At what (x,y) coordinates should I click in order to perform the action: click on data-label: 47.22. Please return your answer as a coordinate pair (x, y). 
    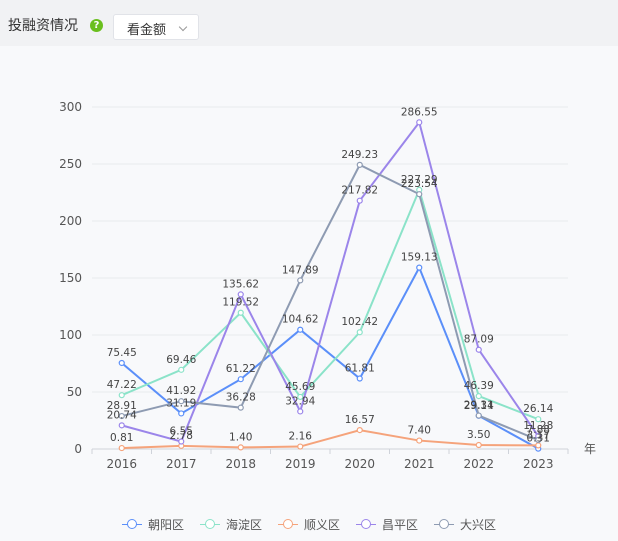
    Looking at the image, I should click on (122, 385).